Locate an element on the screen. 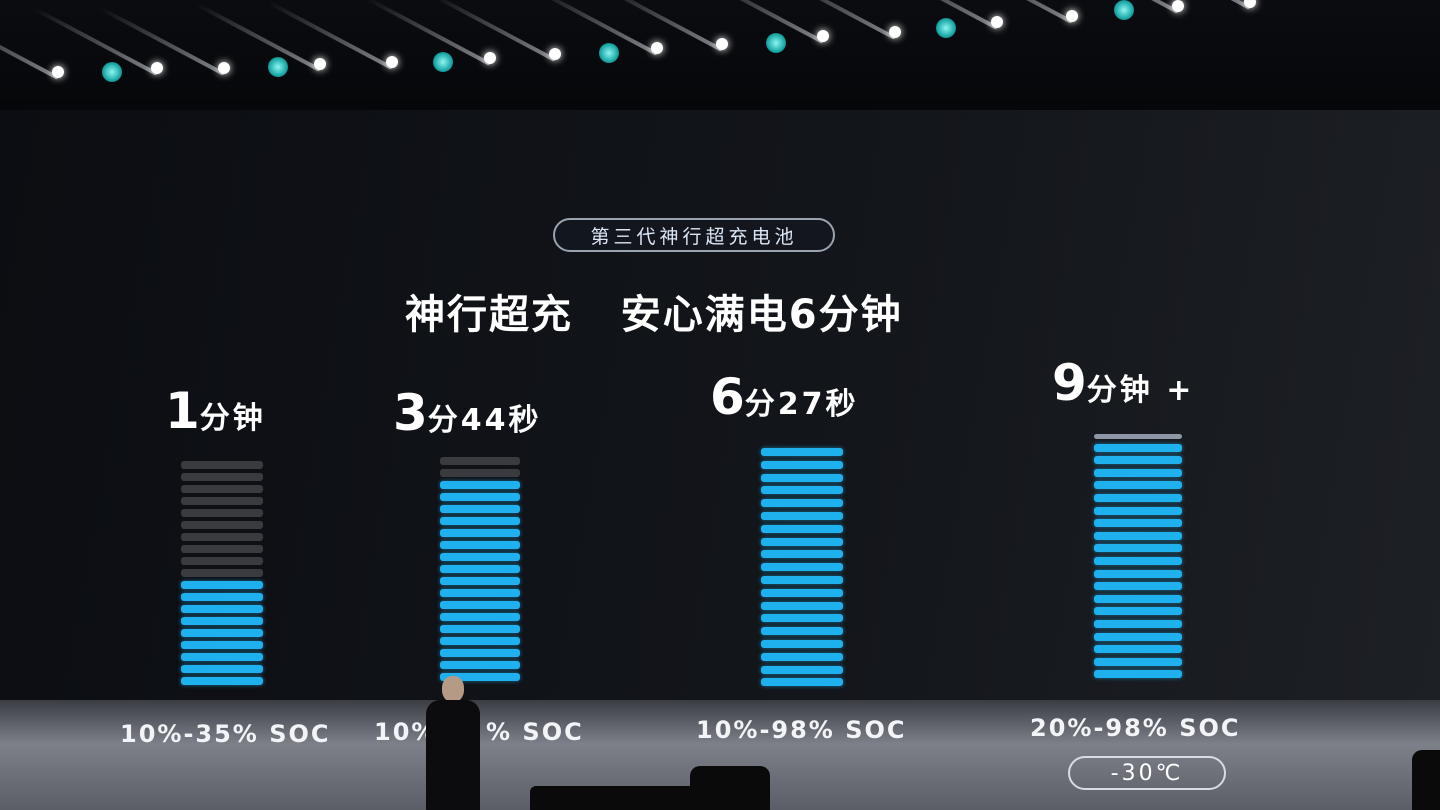 The height and width of the screenshot is (810, 1440). battery-cap-segment is located at coordinates (1138, 436).